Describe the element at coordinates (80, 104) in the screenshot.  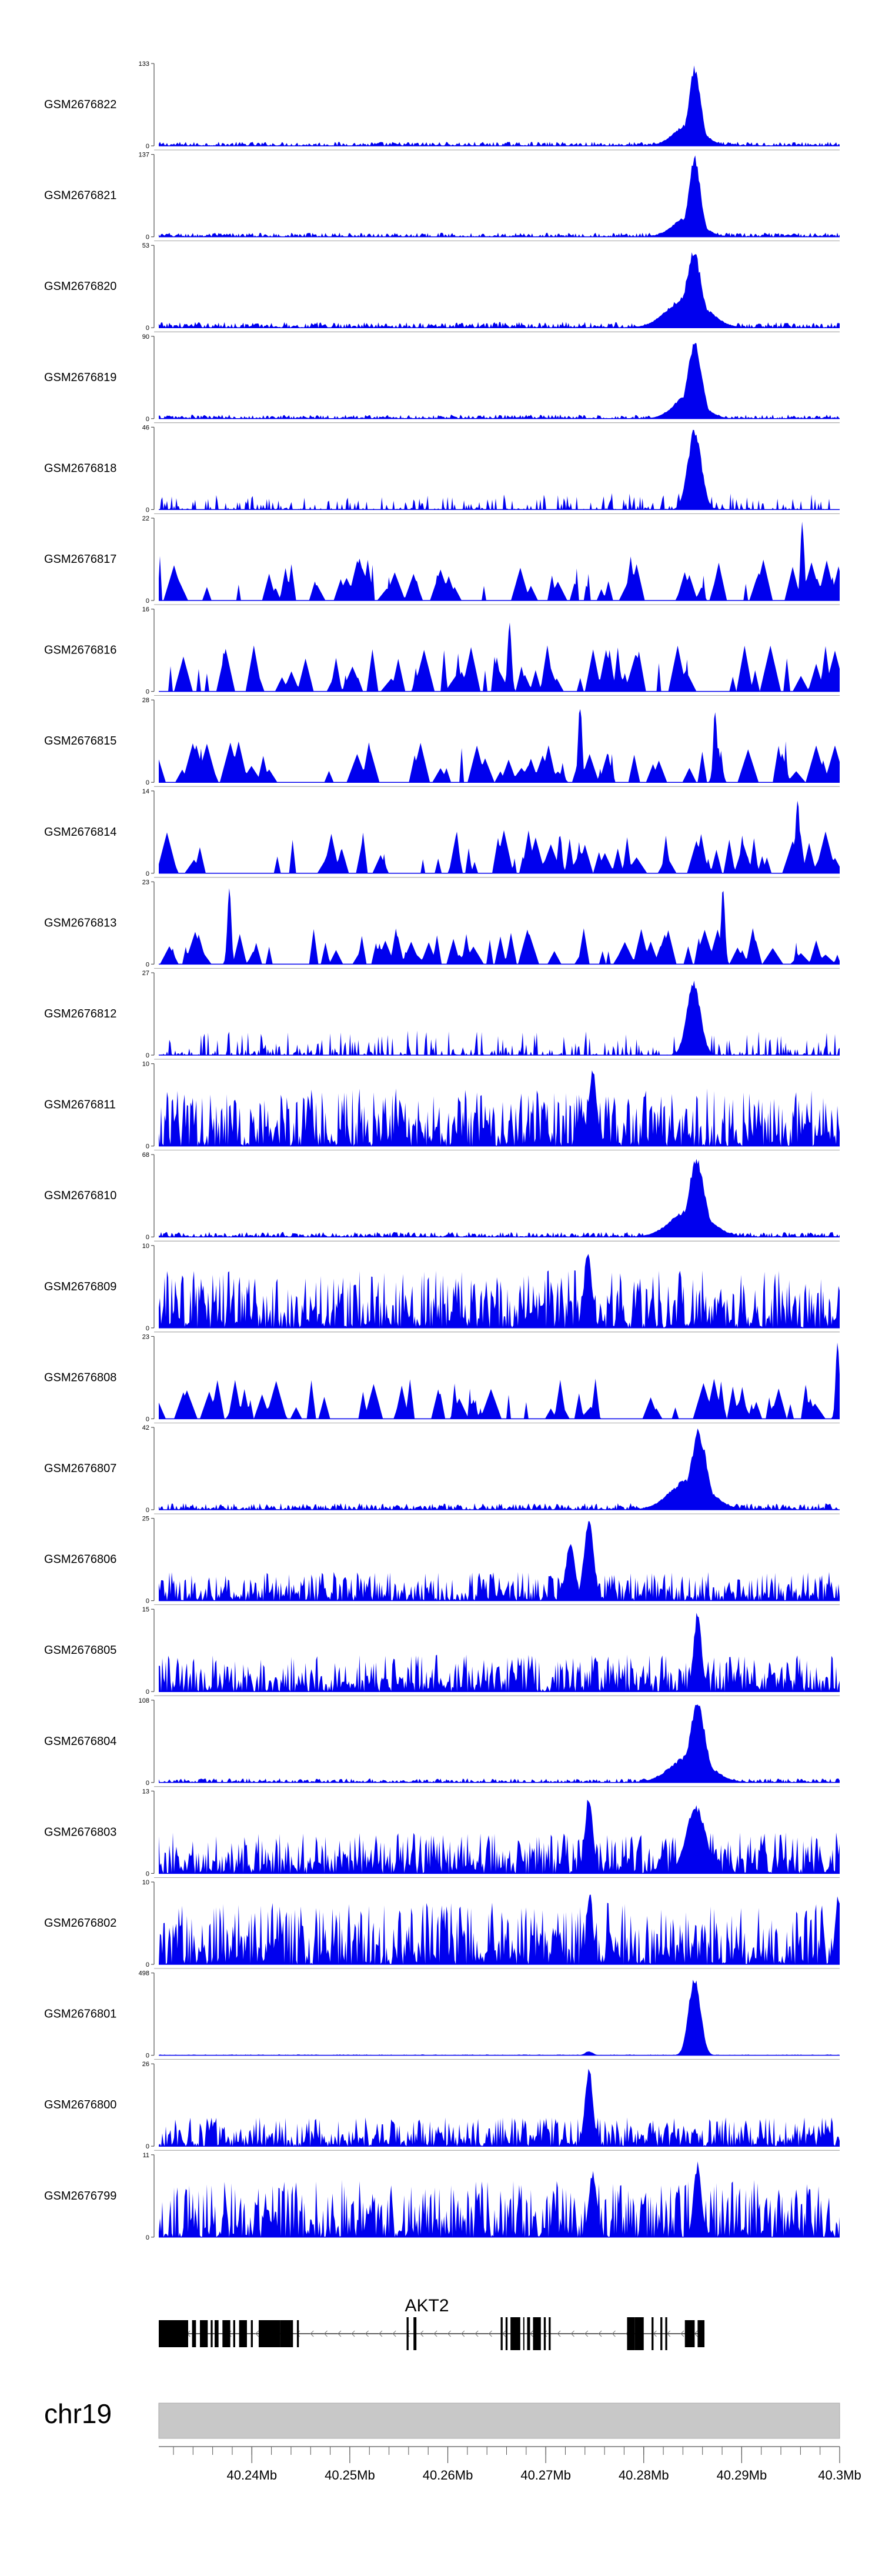
I see `track-label: GSM2676822` at that location.